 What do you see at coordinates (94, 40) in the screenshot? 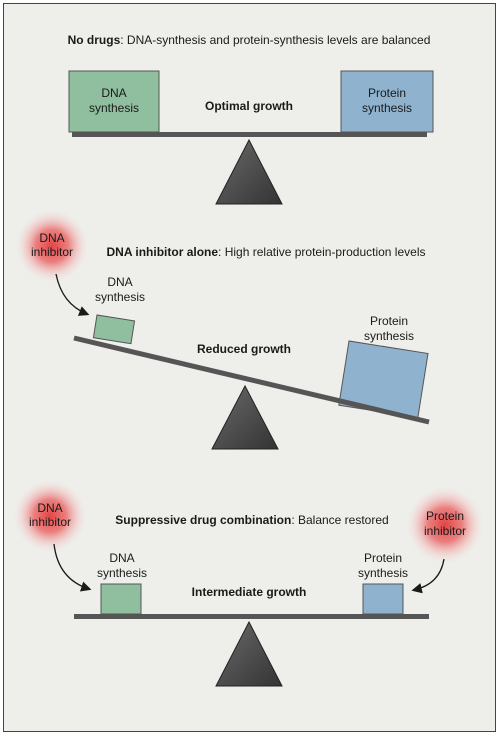
I see `panel-1-heading-bold: No drugs` at bounding box center [94, 40].